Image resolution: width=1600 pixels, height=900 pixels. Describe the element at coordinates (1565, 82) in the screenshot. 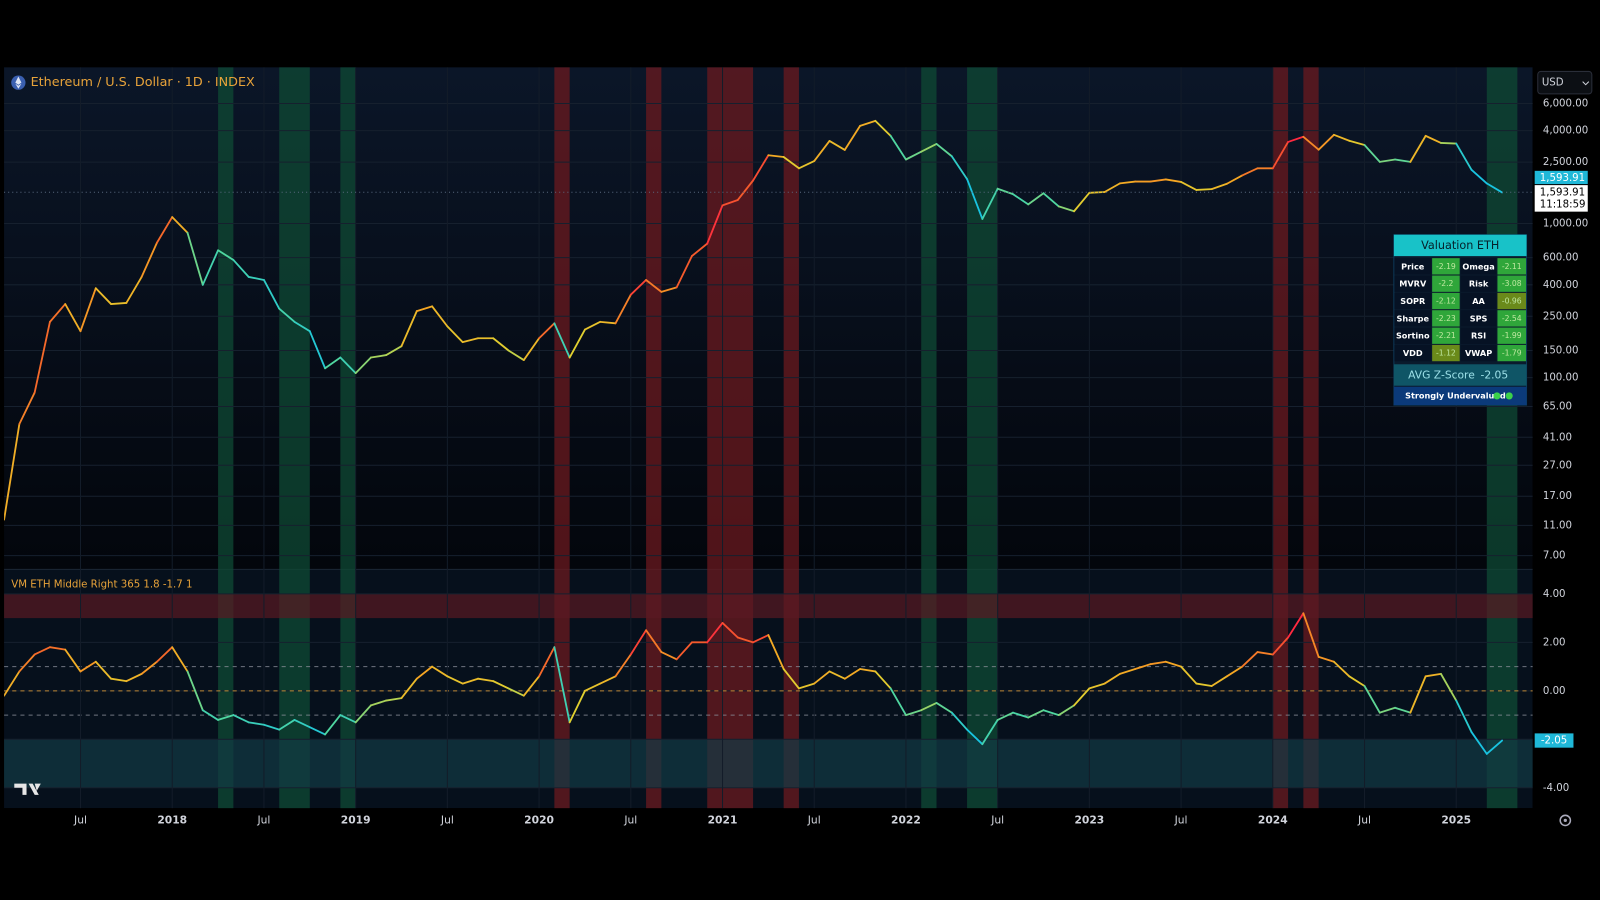

I see `currency-button` at that location.